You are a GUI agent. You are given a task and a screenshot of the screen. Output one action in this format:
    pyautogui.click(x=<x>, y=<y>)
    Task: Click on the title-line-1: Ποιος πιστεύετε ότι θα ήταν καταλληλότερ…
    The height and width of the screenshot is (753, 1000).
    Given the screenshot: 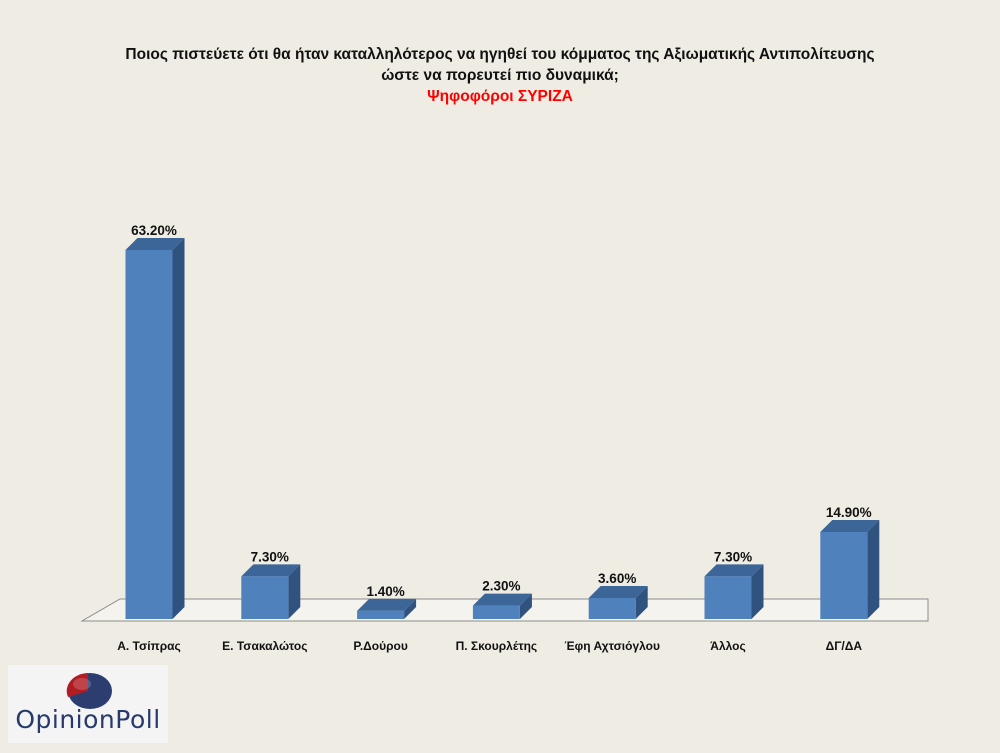 What is the action you would take?
    pyautogui.click(x=500, y=54)
    